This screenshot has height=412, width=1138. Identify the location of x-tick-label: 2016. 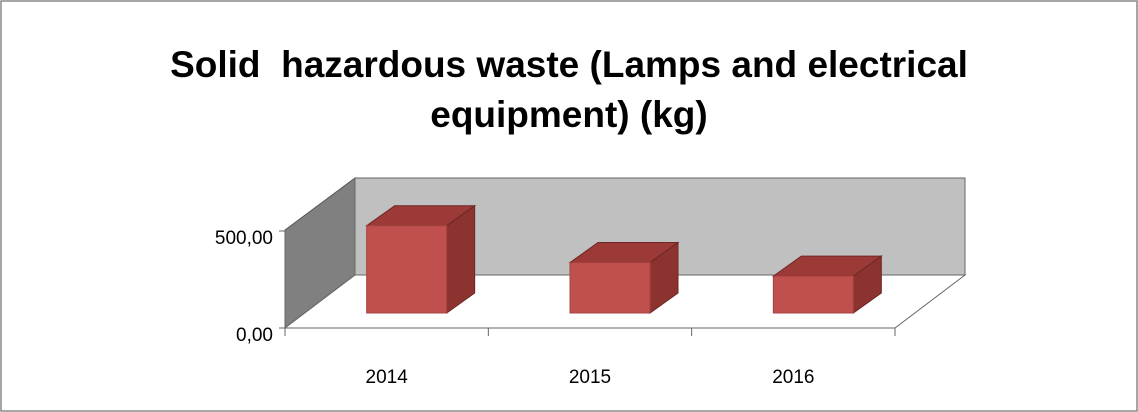
(793, 377).